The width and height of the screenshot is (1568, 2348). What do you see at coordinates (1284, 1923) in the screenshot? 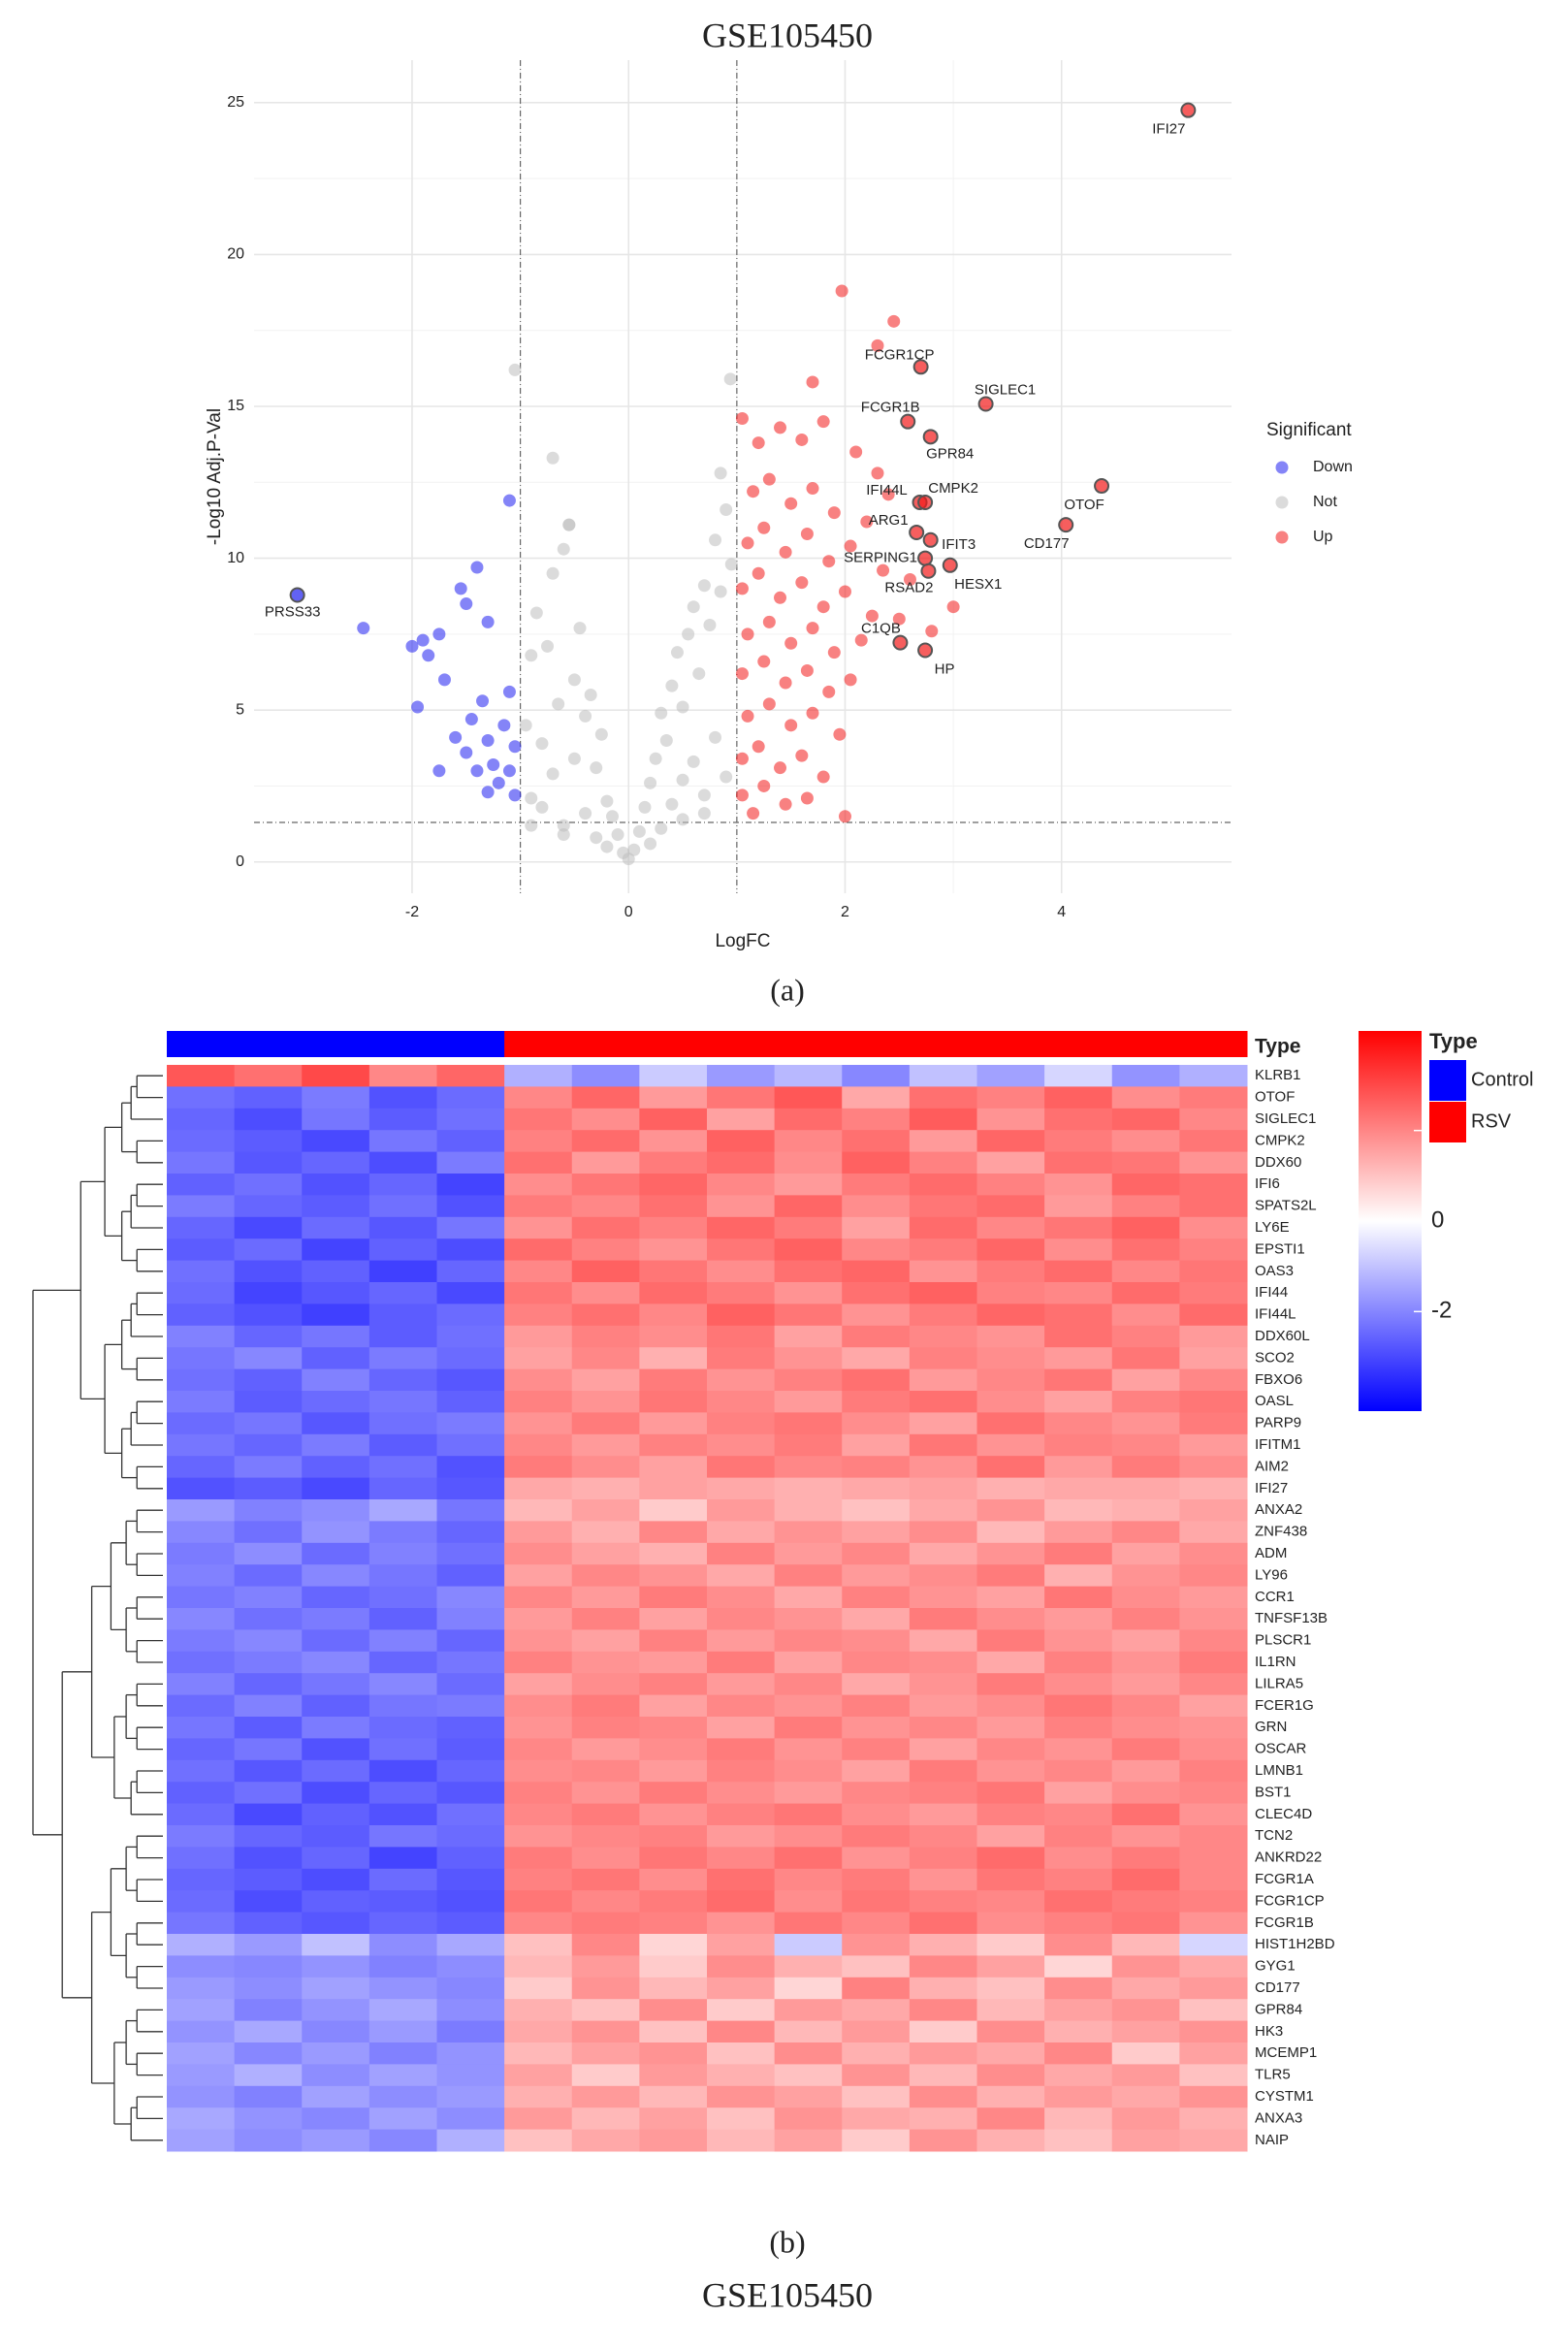
I see `gene-label: FCGR1B` at bounding box center [1284, 1923].